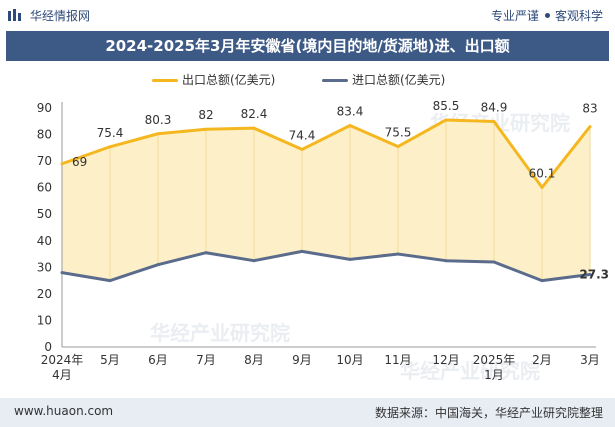  I want to click on export-data-label: 80.3, so click(158, 120).